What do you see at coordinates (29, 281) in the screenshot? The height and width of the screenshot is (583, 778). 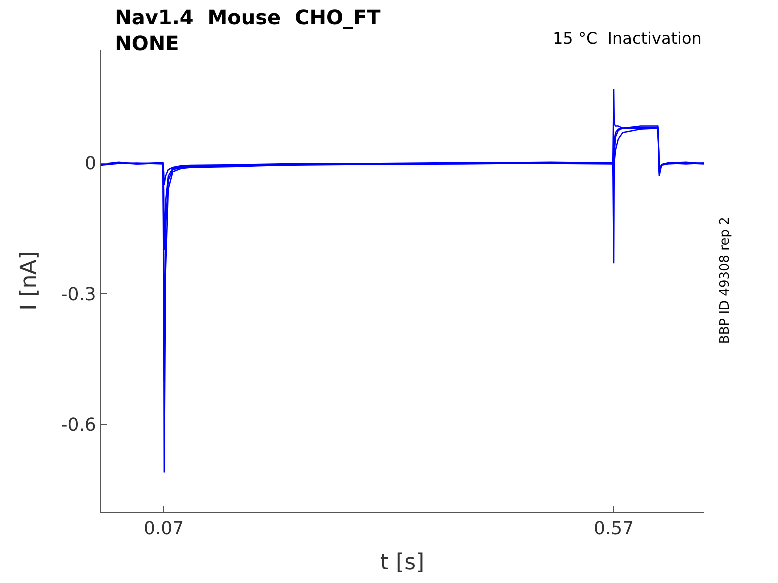 I see `y-axis-title: I [nA]` at bounding box center [29, 281].